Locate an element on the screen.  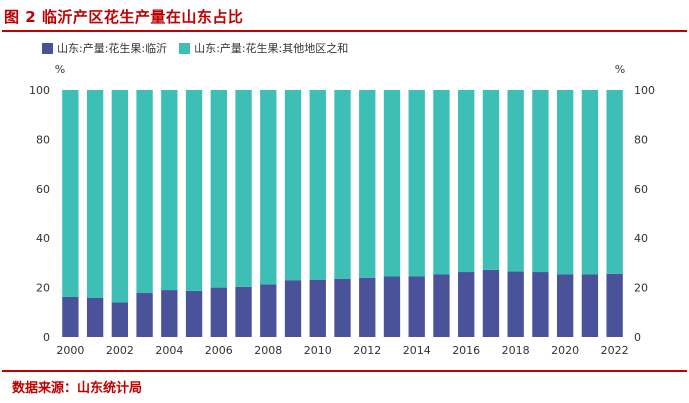
bar-linyi-2005 is located at coordinates (194, 313).